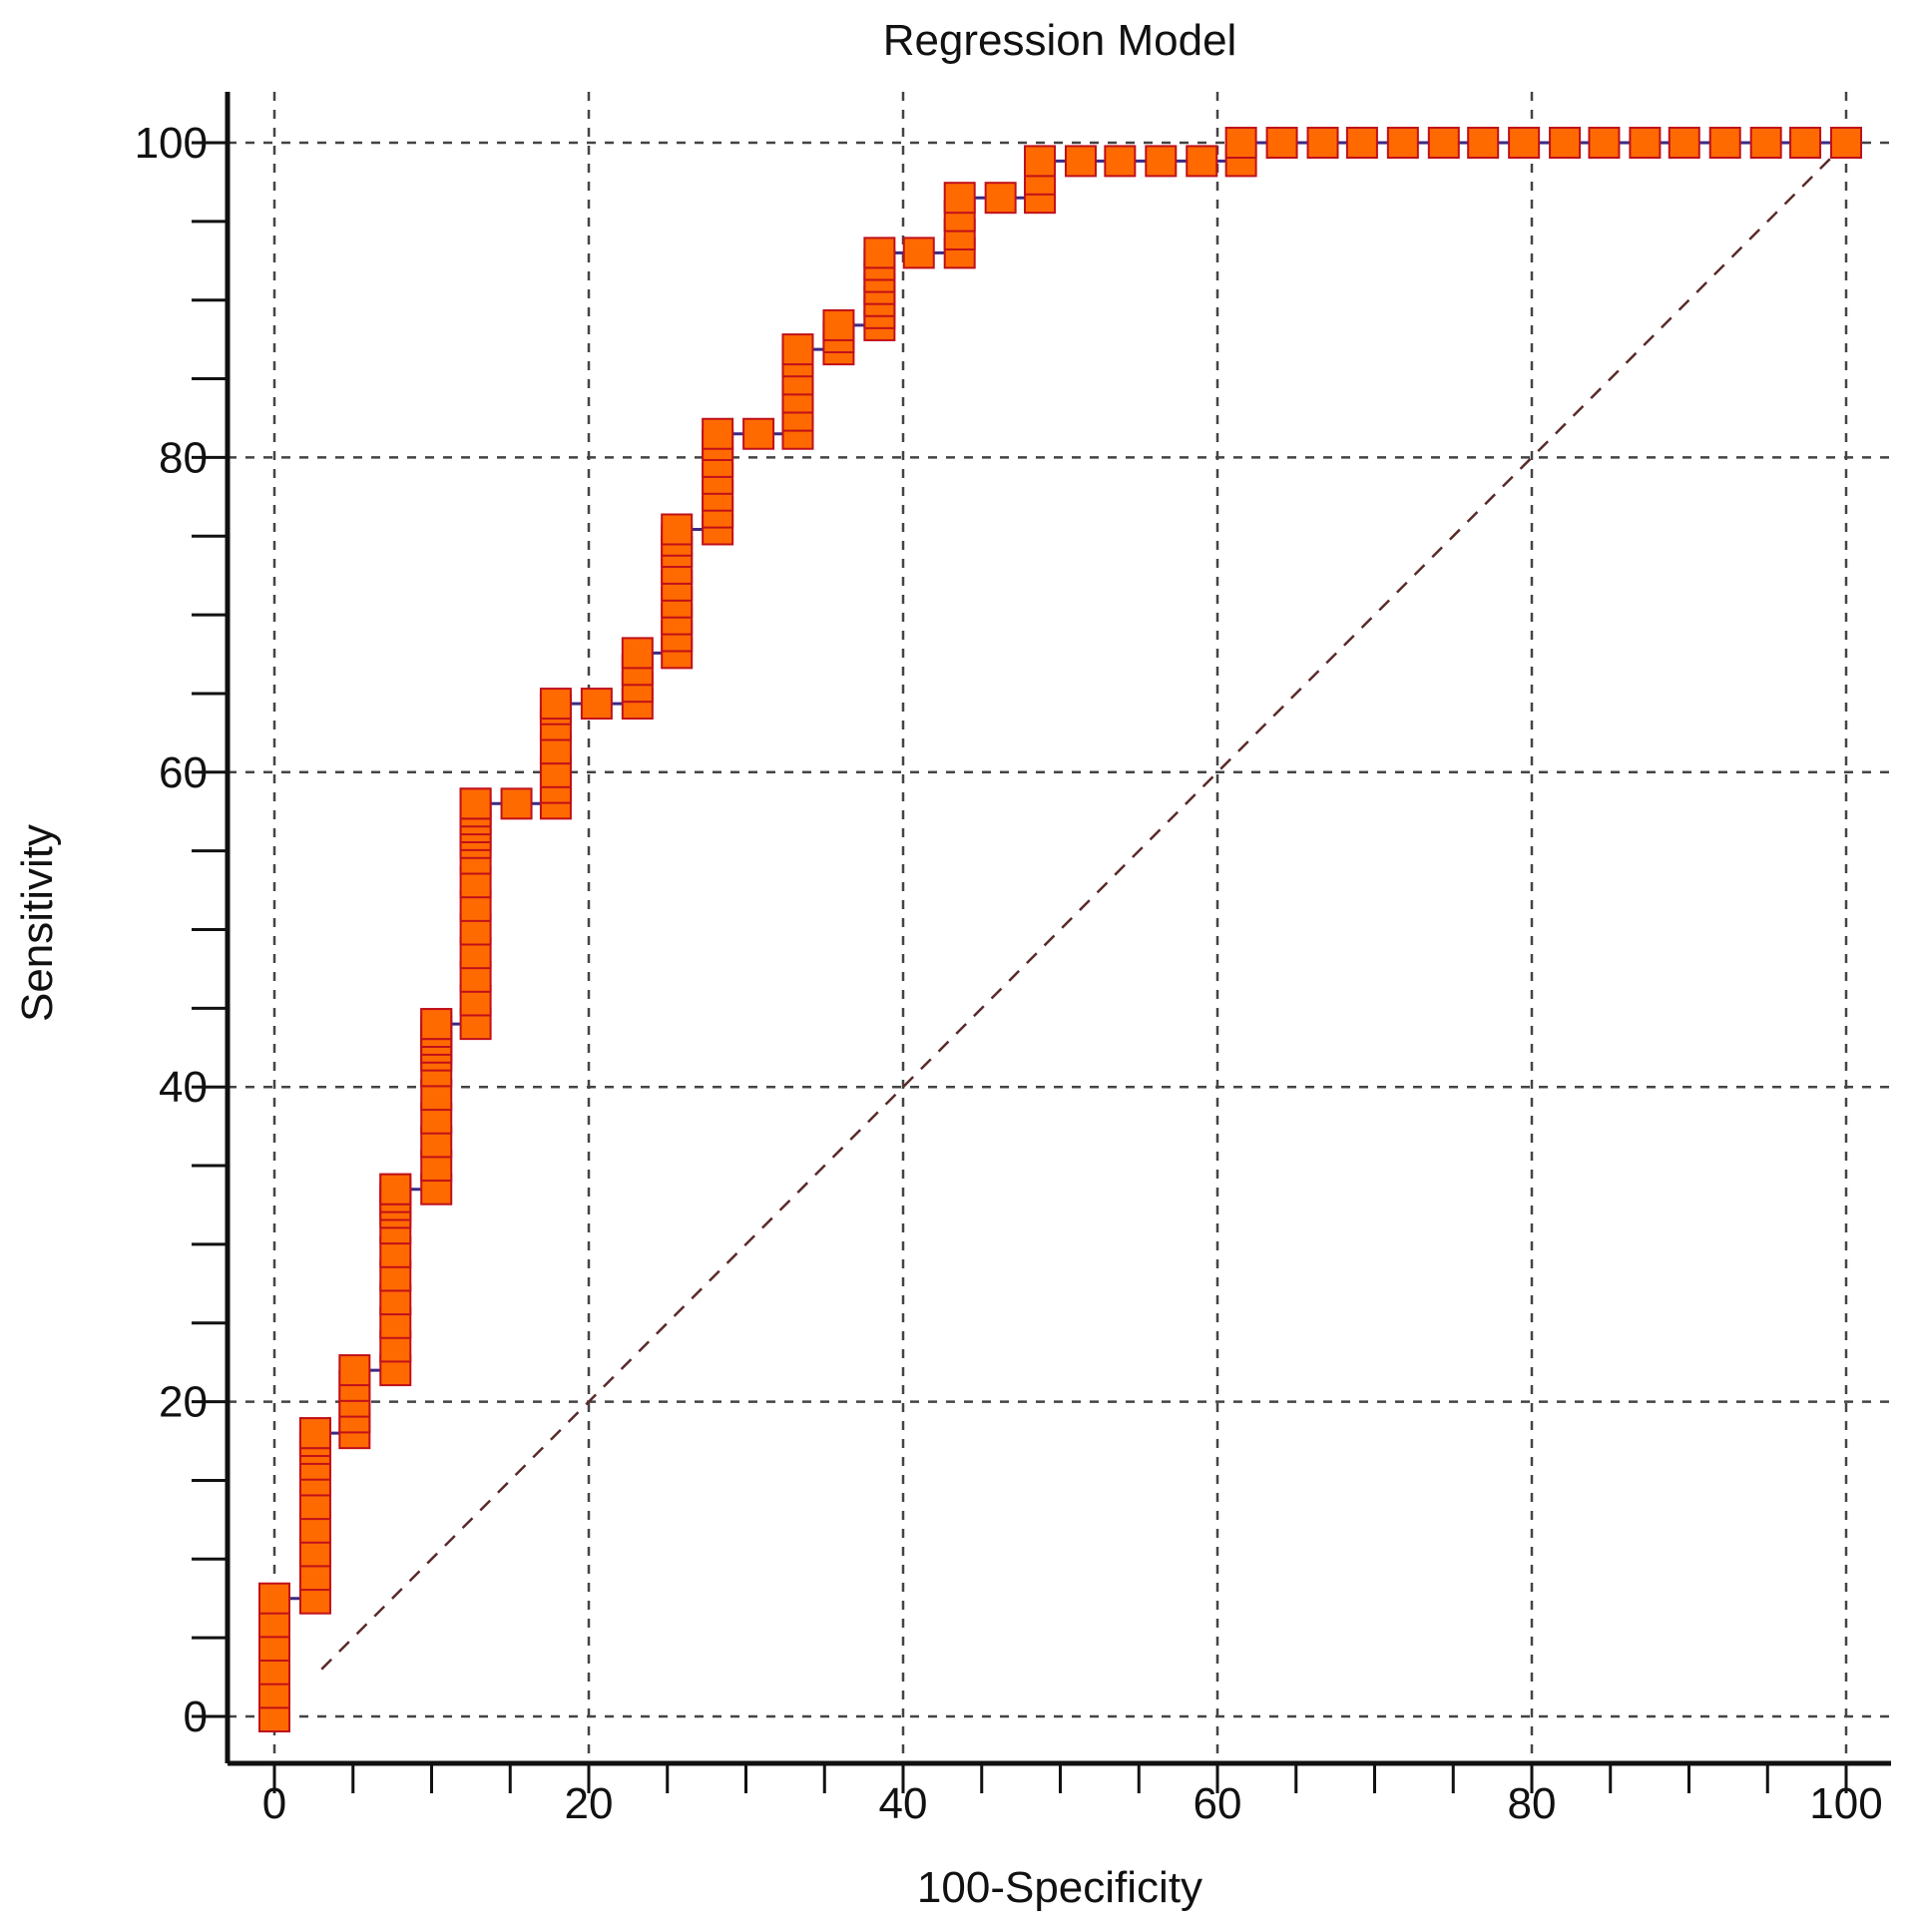 This screenshot has height=1932, width=1915. What do you see at coordinates (183, 457) in the screenshot?
I see `y-tick-label-4: 80` at bounding box center [183, 457].